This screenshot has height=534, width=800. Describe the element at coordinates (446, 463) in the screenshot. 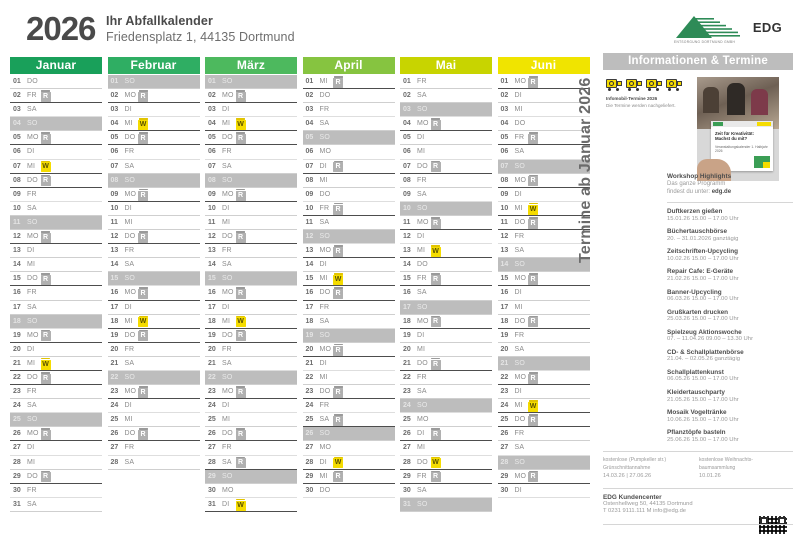

I see `day-row: 28 DO W` at that location.